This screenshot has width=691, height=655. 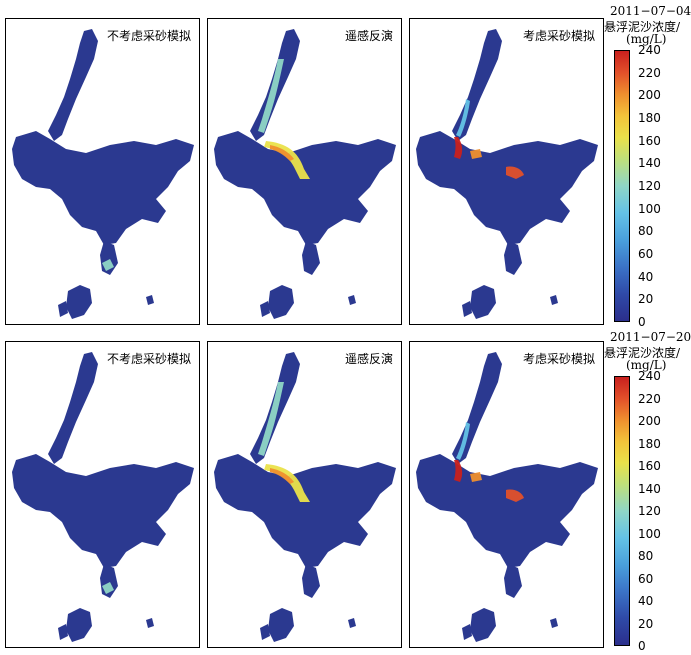 What do you see at coordinates (650, 11) in the screenshot?
I see `legend-date: 2011−07−04` at bounding box center [650, 11].